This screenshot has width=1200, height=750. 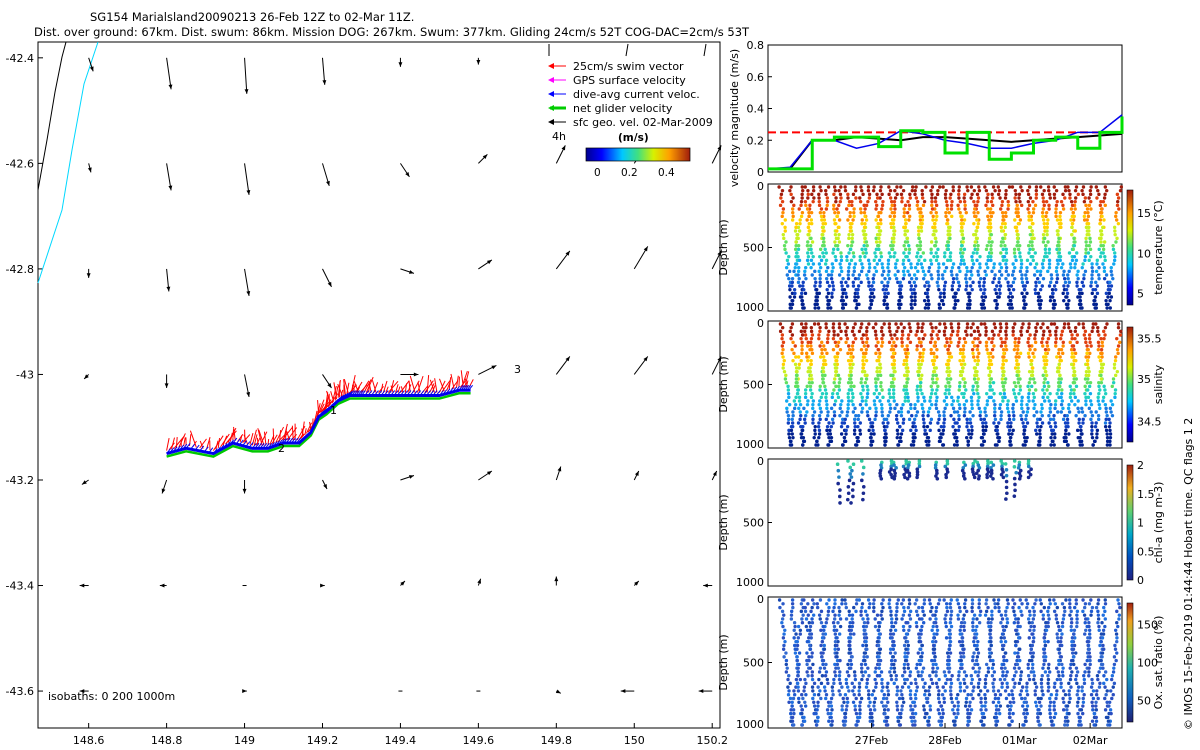 I want to click on current-vector, so click(x=85, y=482).